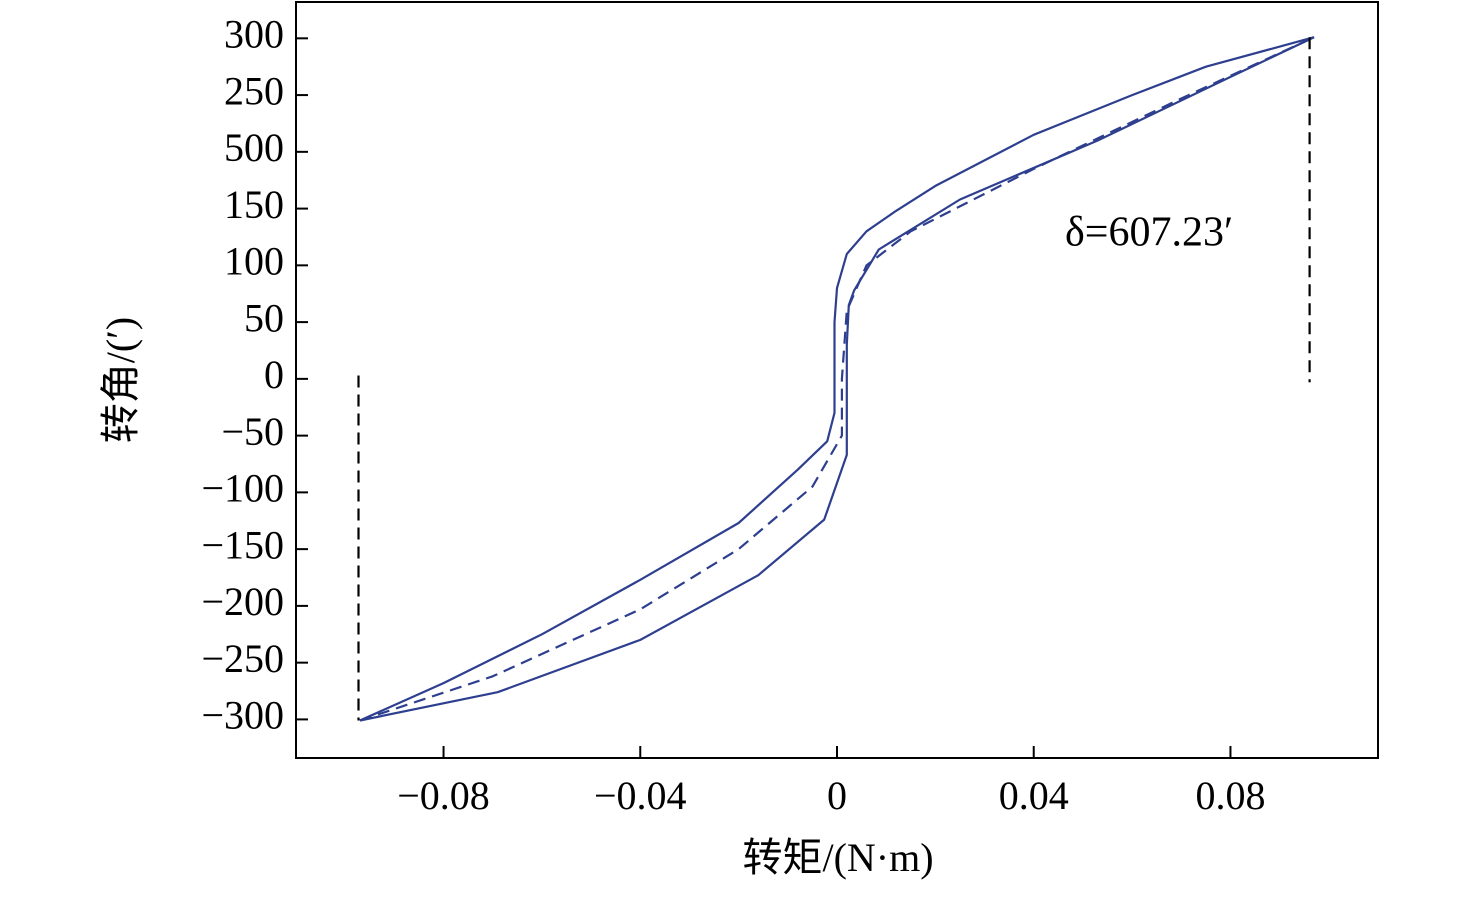  Describe the element at coordinates (1034, 795) in the screenshot. I see `x-tick-label: 0.04` at that location.